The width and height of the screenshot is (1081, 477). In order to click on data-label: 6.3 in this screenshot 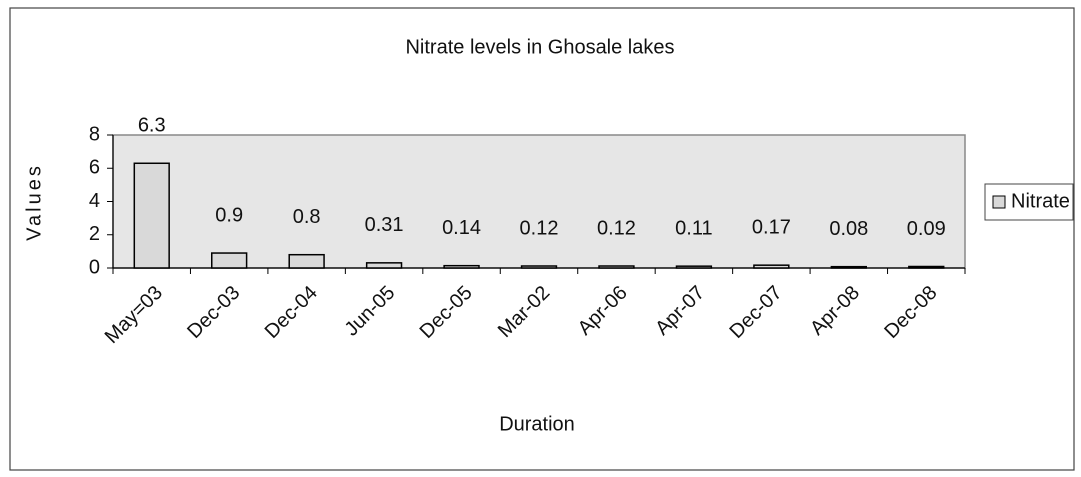, I will do `click(152, 126)`.